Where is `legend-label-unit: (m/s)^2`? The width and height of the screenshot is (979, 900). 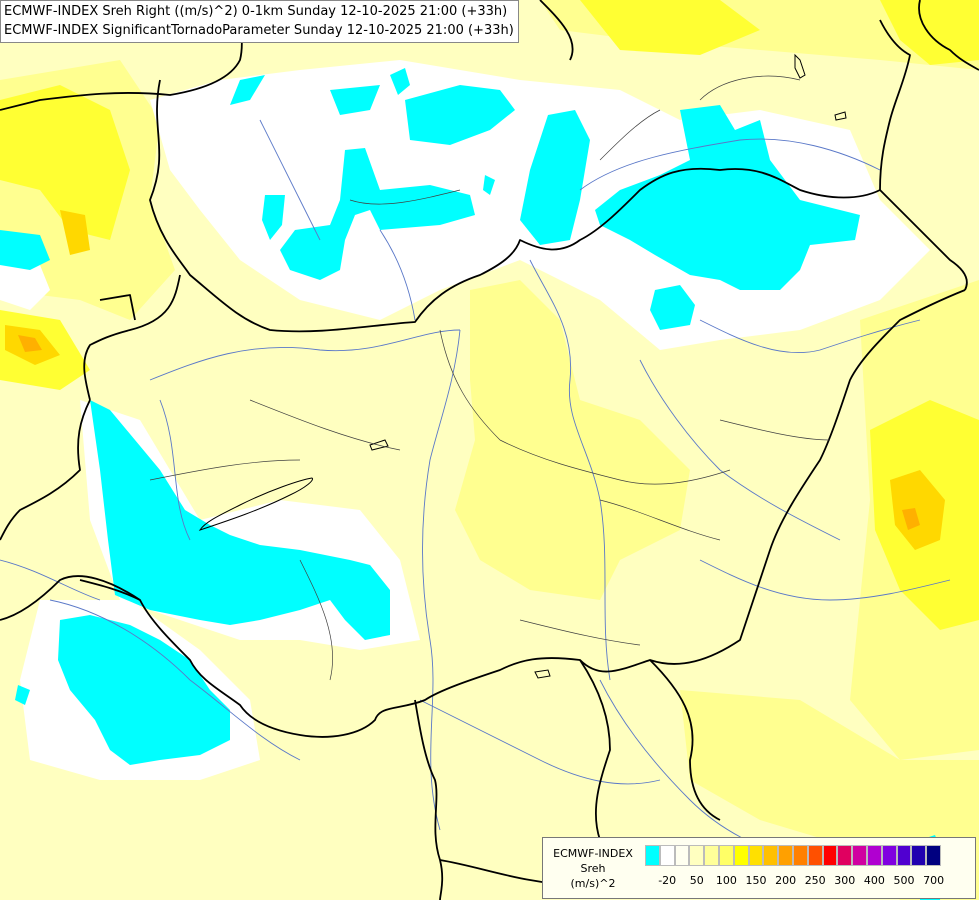
legend-label-unit: (m/s)^2 is located at coordinates (593, 883).